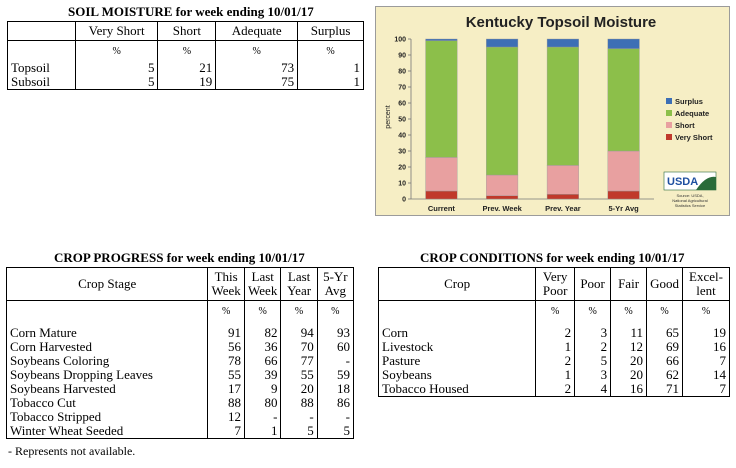  Describe the element at coordinates (299, 403) in the screenshot. I see `table-cell: 88` at that location.